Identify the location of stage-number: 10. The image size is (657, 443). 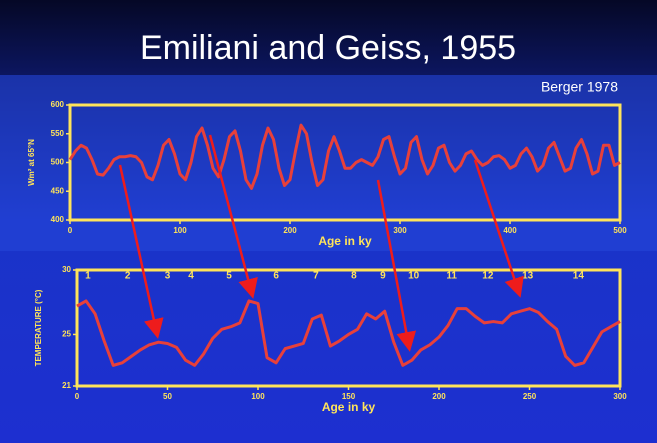
(414, 276).